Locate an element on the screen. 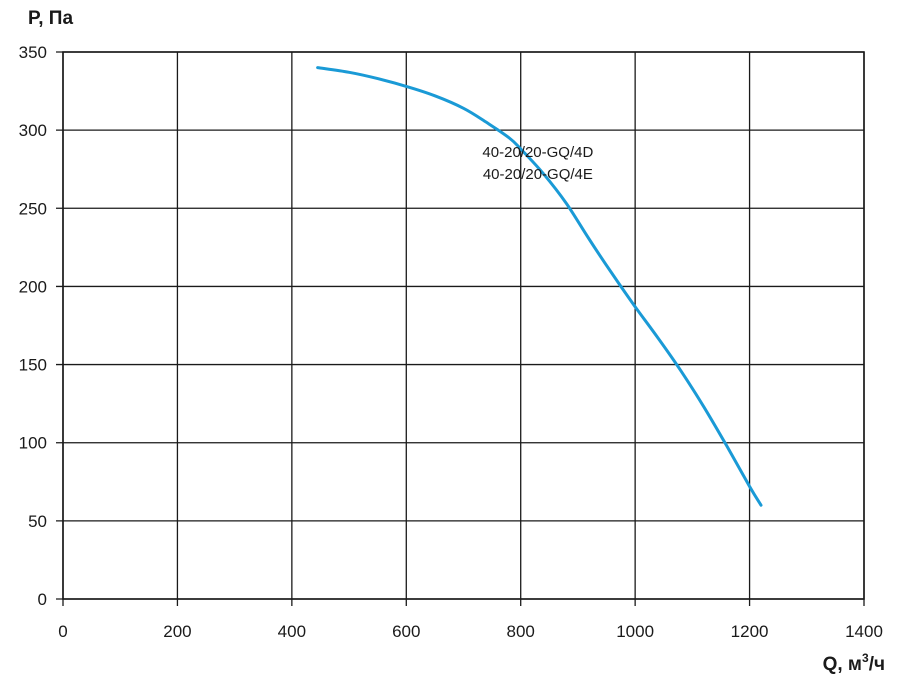 This screenshot has height=685, width=900. x-axis-title-sup: 3 is located at coordinates (865, 658).